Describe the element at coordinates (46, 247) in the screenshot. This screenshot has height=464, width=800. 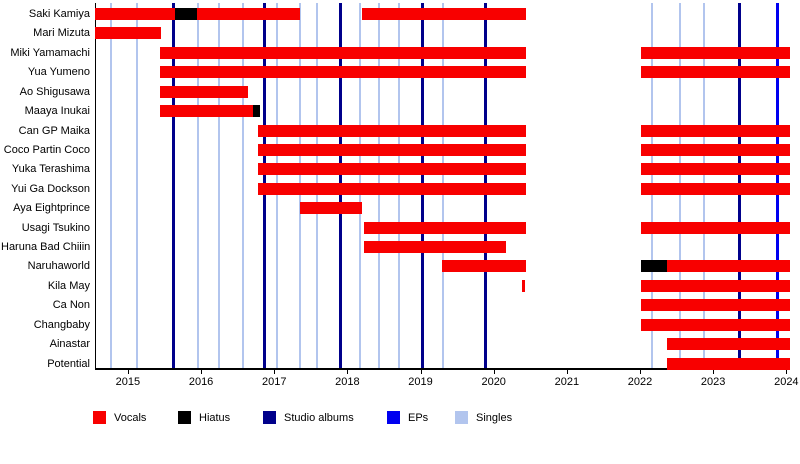
I see `member-label: Haruna Bad Chiiin` at that location.